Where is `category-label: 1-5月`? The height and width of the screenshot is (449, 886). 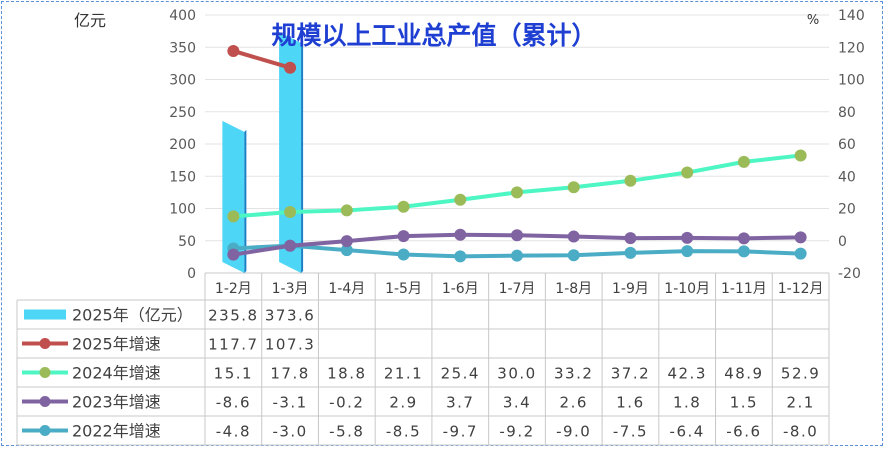 category-label: 1-5月 is located at coordinates (403, 289).